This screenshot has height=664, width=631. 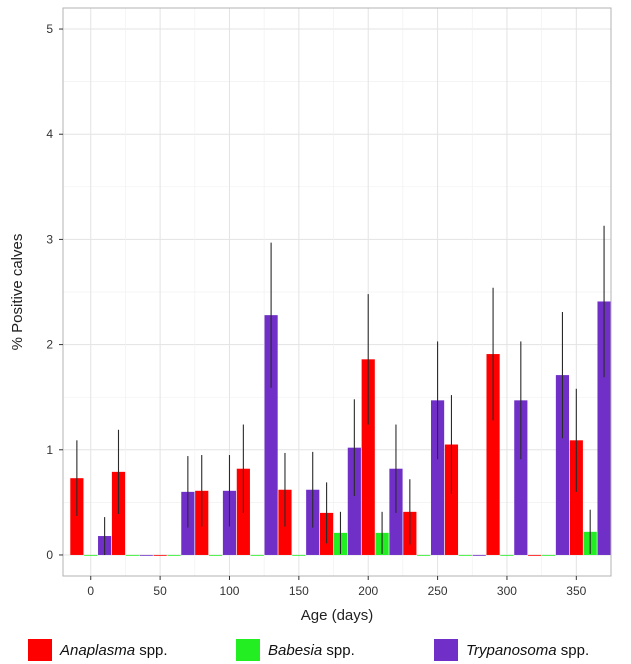 What do you see at coordinates (160, 591) in the screenshot?
I see `x-tick-label: 50` at bounding box center [160, 591].